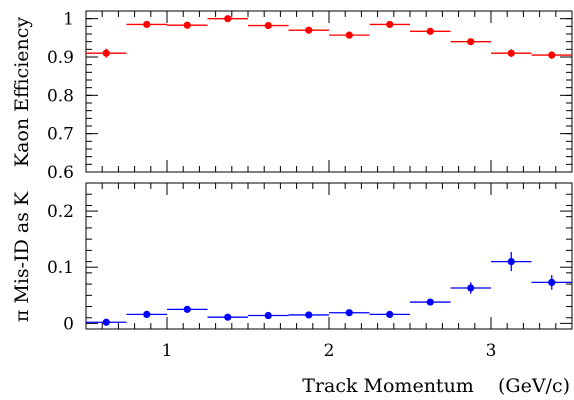  Describe the element at coordinates (60, 268) in the screenshot. I see `misid-y-tick-label: 0.1` at that location.